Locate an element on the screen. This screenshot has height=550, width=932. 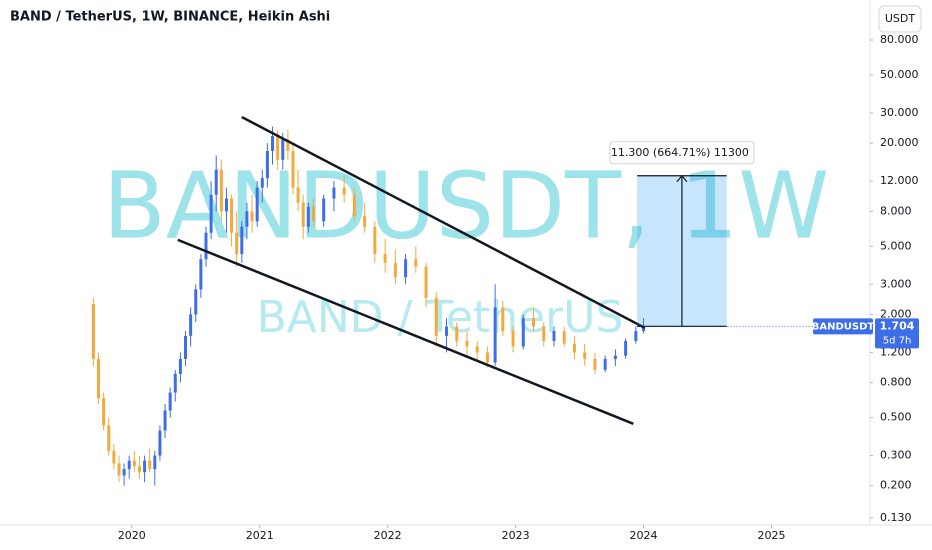
price-tag is located at coordinates (897, 333).